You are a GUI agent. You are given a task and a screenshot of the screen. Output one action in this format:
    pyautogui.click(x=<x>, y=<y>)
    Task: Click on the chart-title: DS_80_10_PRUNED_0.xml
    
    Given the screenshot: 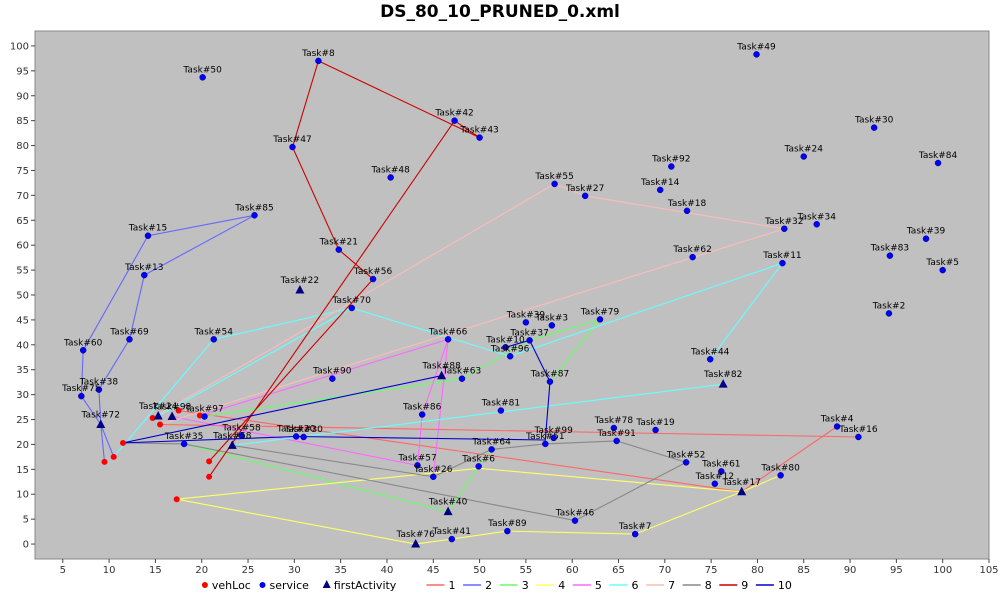 What is the action you would take?
    pyautogui.click(x=500, y=12)
    